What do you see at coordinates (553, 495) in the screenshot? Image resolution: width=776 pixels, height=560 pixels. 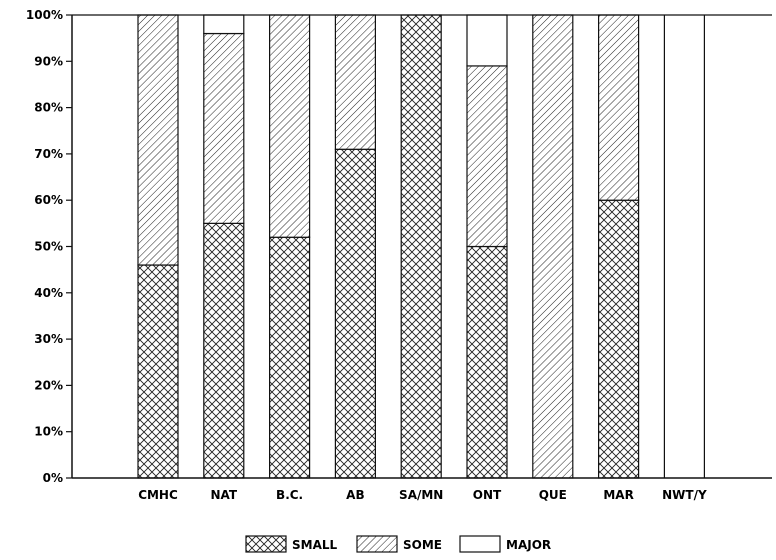 I see `x-tick-label: QUE` at bounding box center [553, 495].